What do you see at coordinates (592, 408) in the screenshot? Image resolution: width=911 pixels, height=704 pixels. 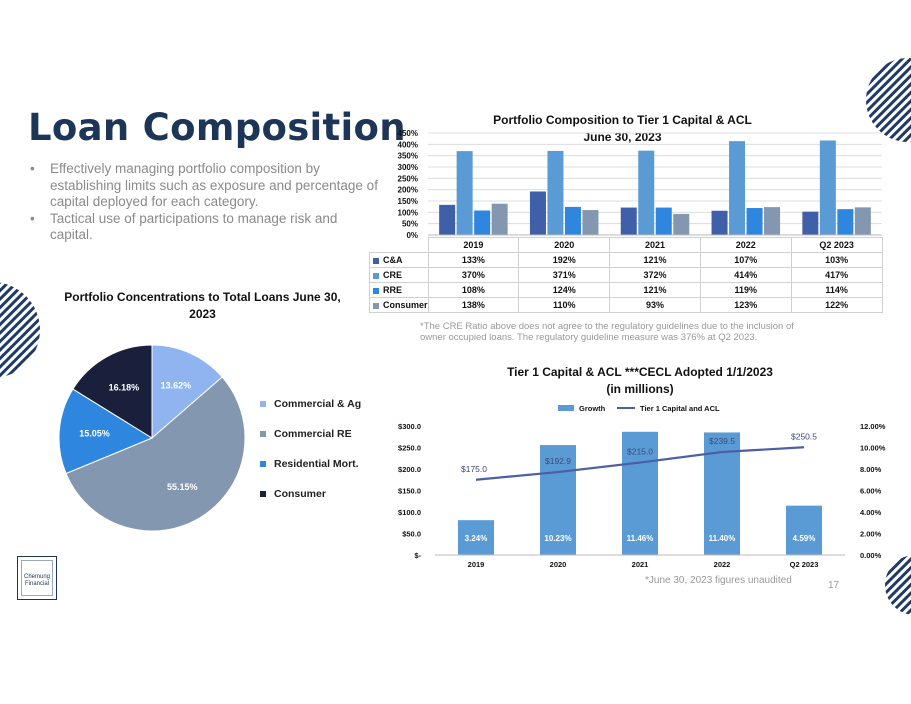 I see `legend-label-growth: Growth` at bounding box center [592, 408].